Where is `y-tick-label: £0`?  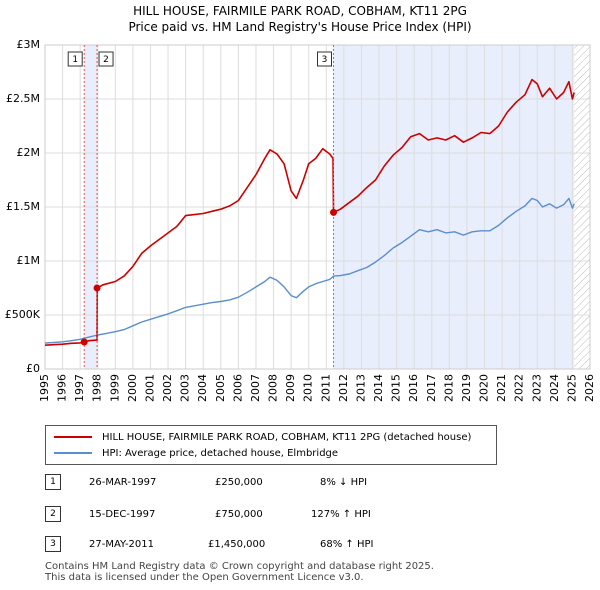
y-tick-label: £0 is located at coordinates (33, 368).